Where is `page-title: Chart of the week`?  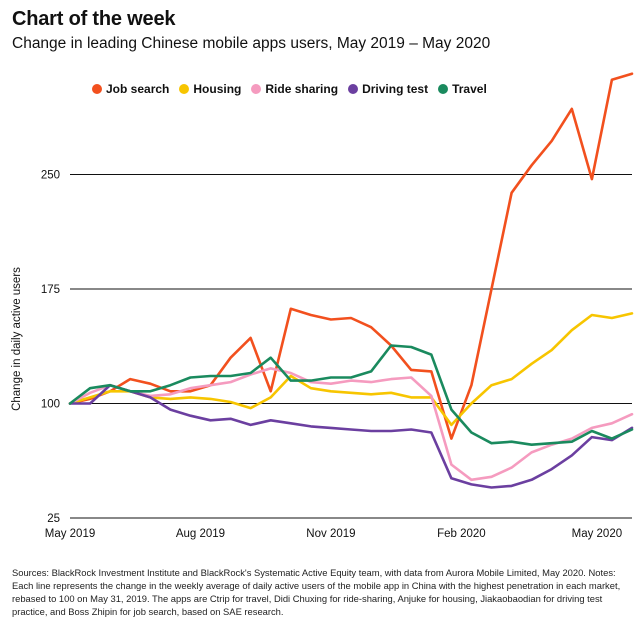 page-title: Chart of the week is located at coordinates (94, 19).